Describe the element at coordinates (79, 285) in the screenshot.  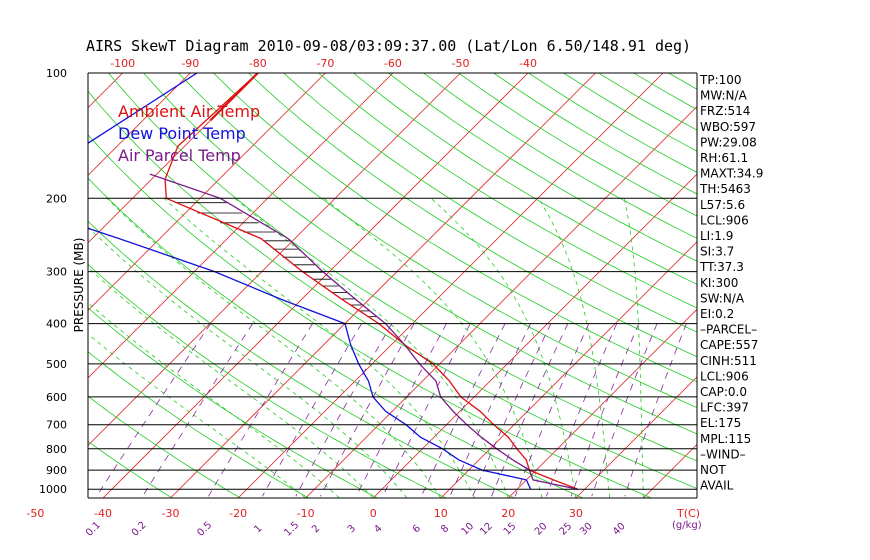
I see `y-axis-label: PRESSURE (MB)` at that location.